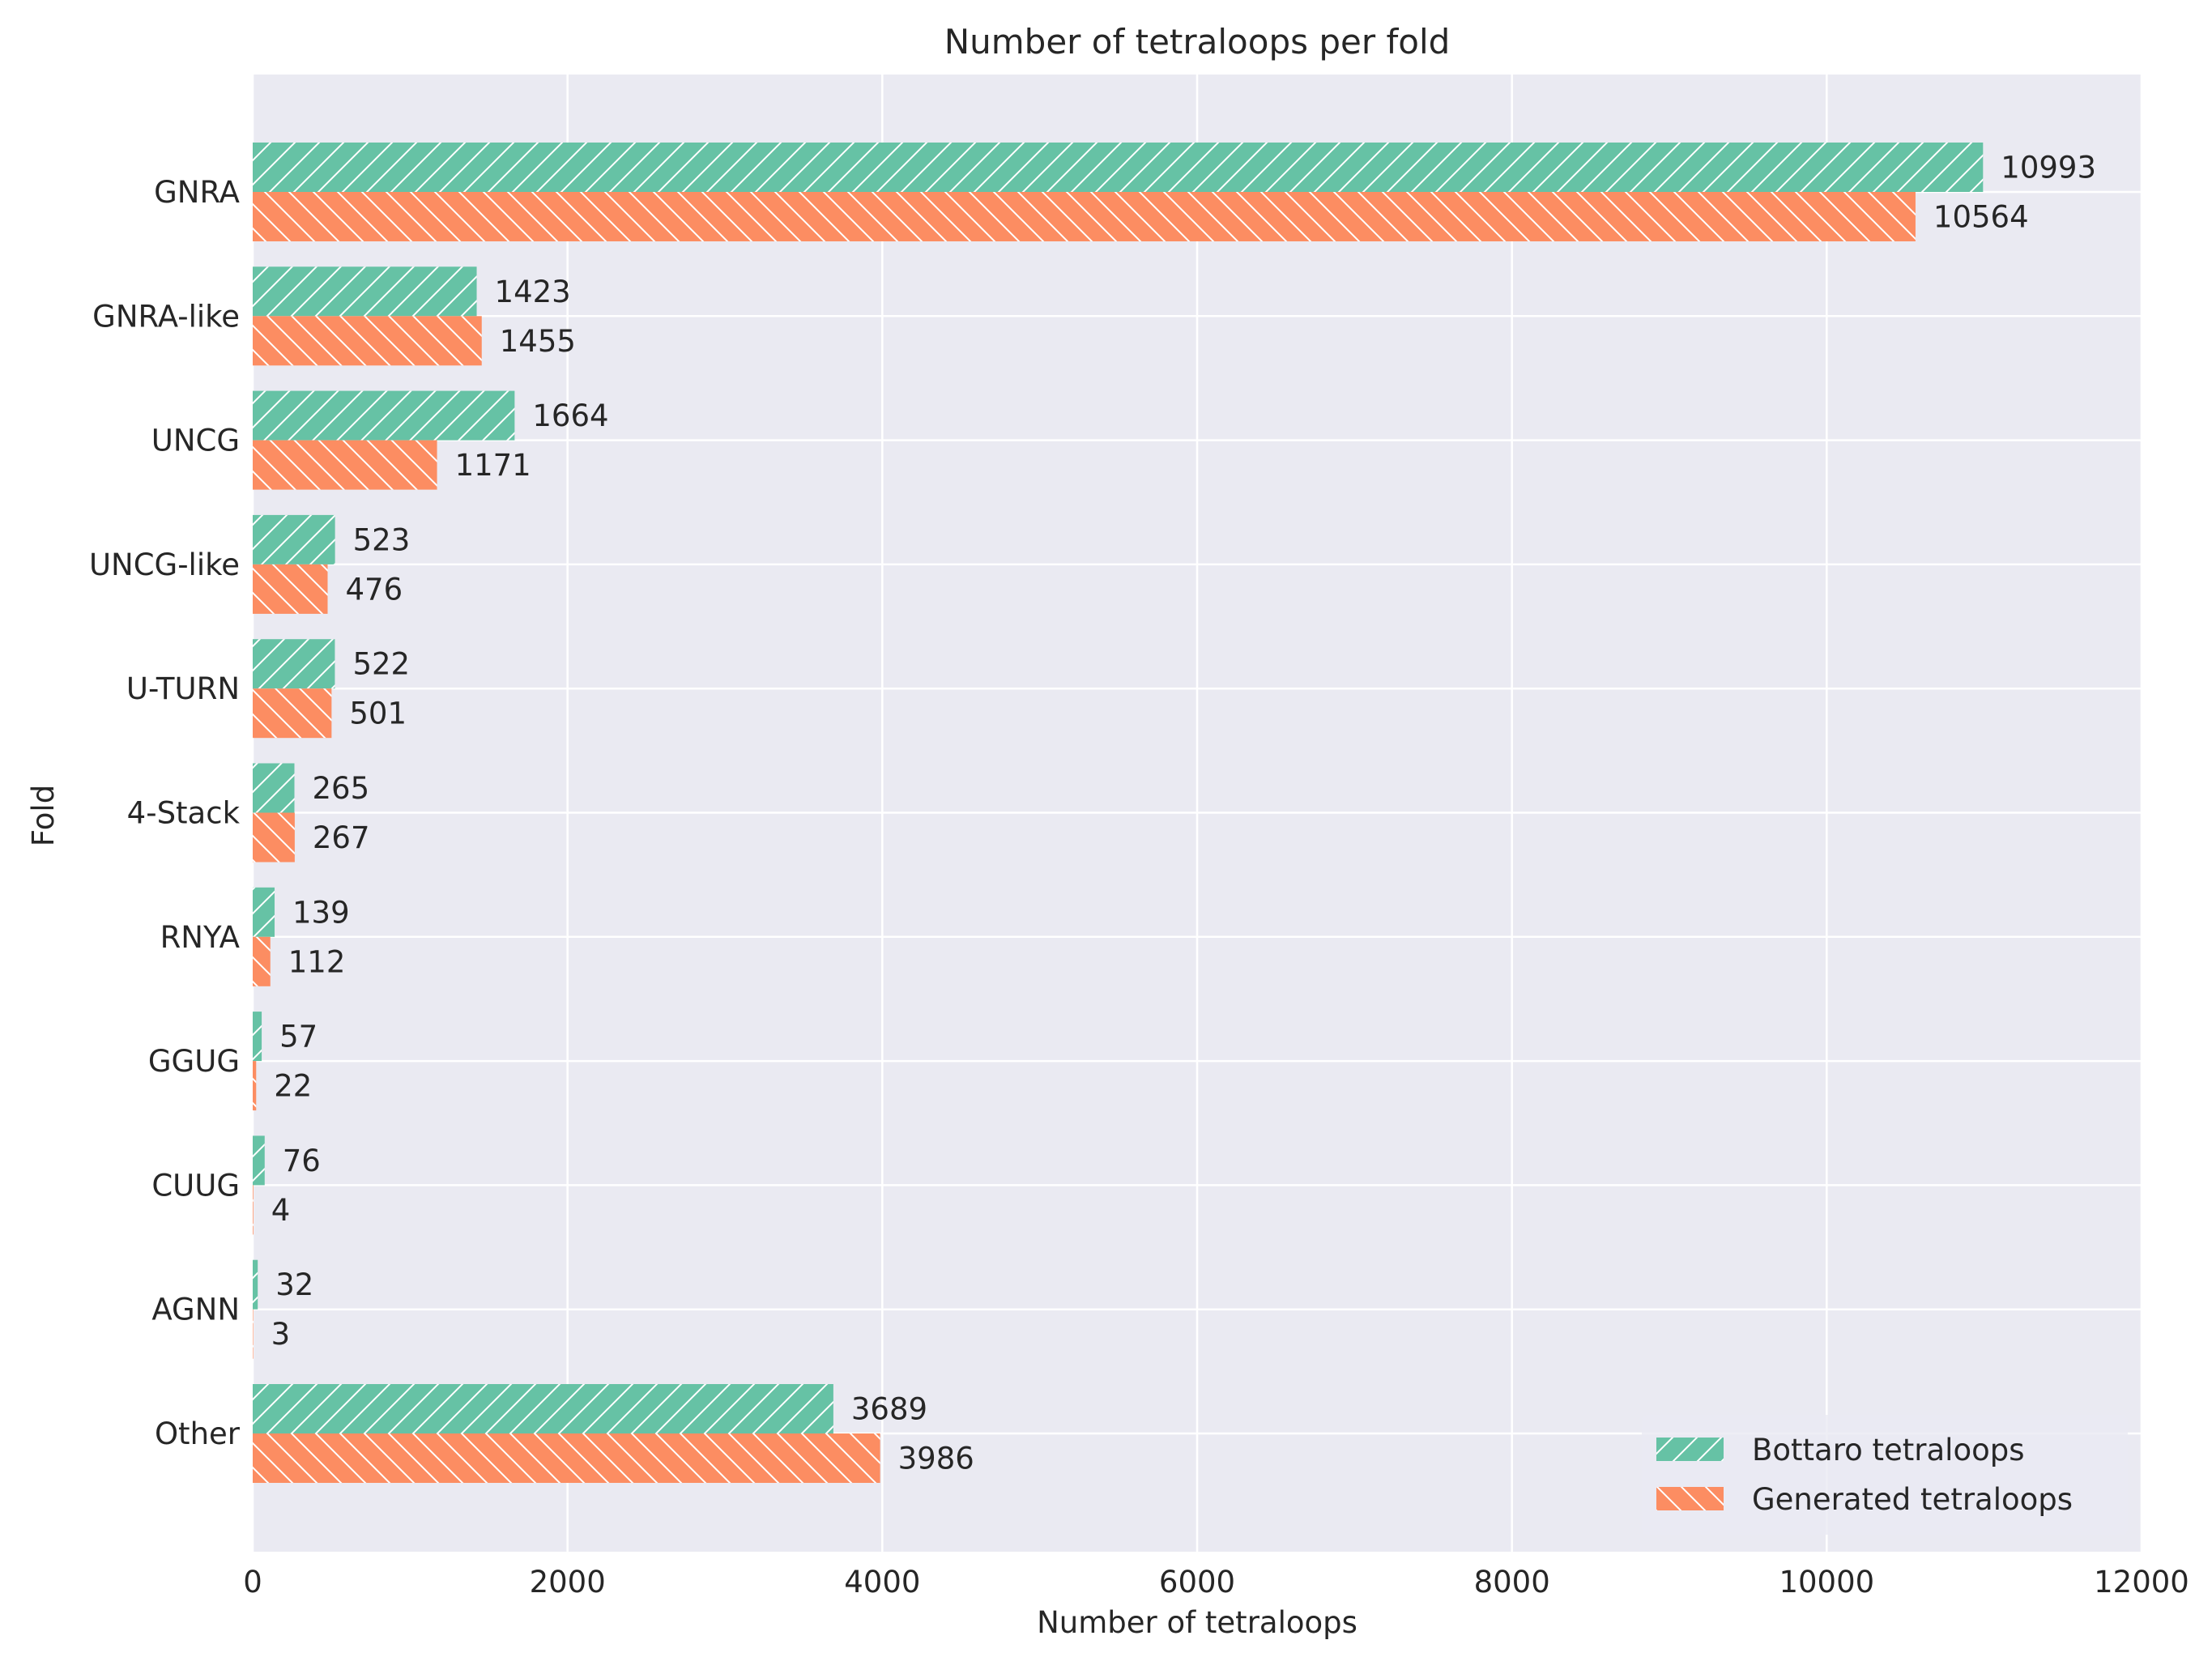 This screenshot has width=2212, height=1657. What do you see at coordinates (493, 465) in the screenshot?
I see `data-label-generated-tetraloops-uncg: 1171` at bounding box center [493, 465].